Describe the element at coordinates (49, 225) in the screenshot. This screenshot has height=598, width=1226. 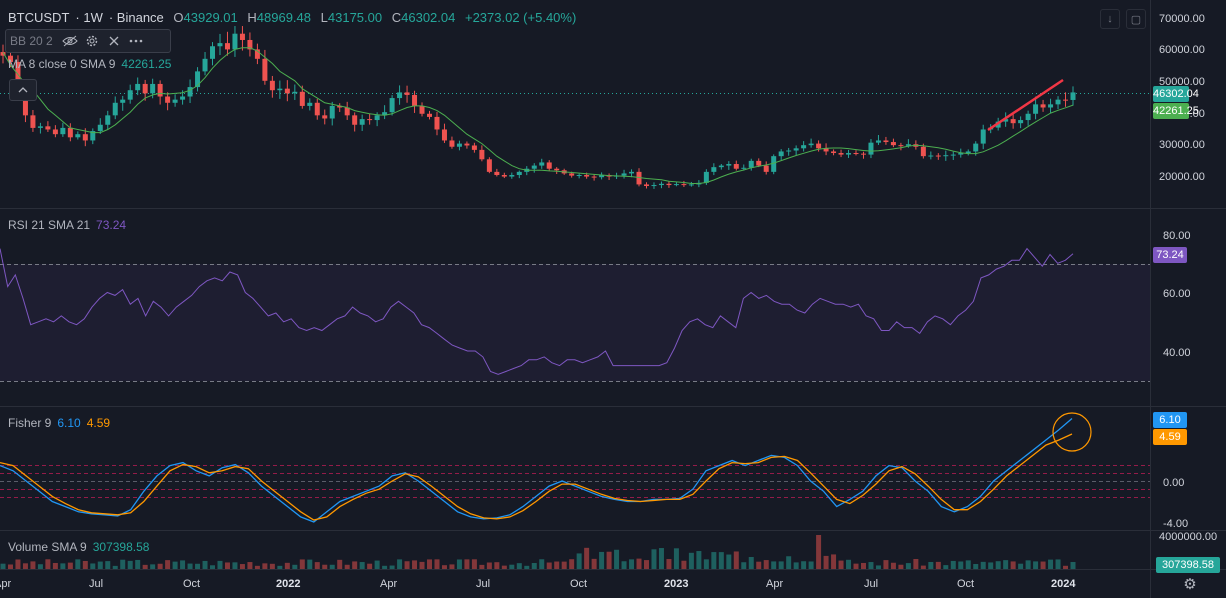
I see `rsi-label: RSI 21 SMA 21` at that location.